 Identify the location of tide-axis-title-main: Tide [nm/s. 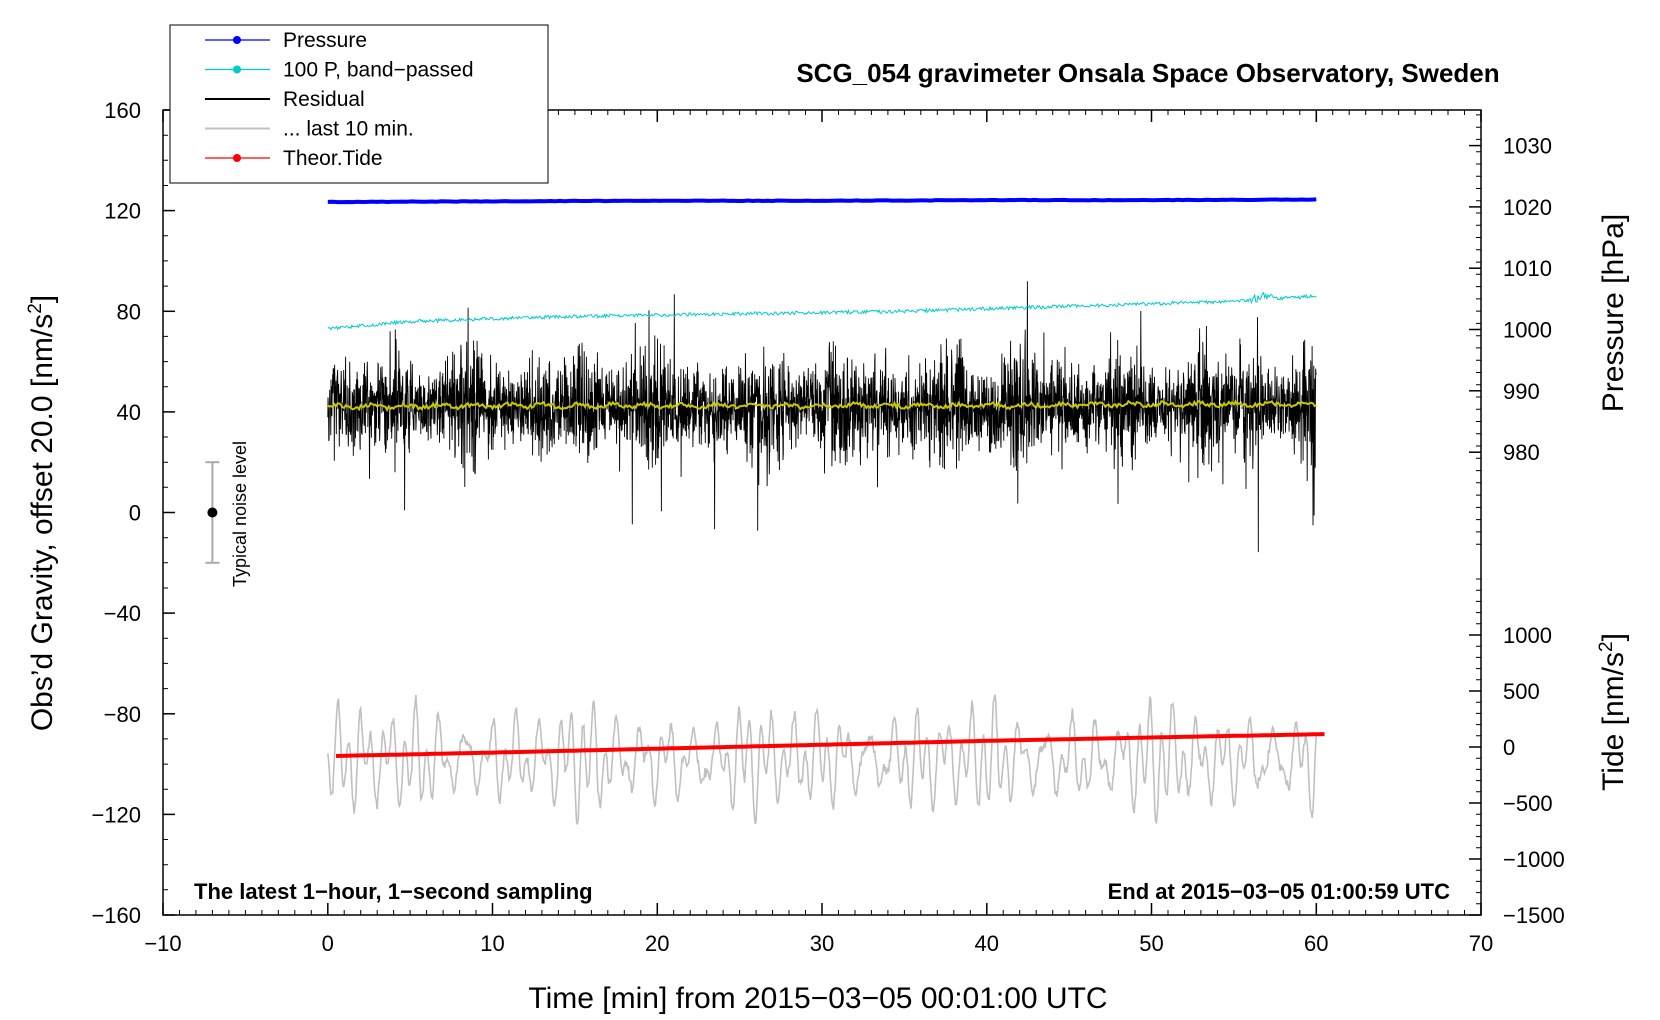
(1613, 721).